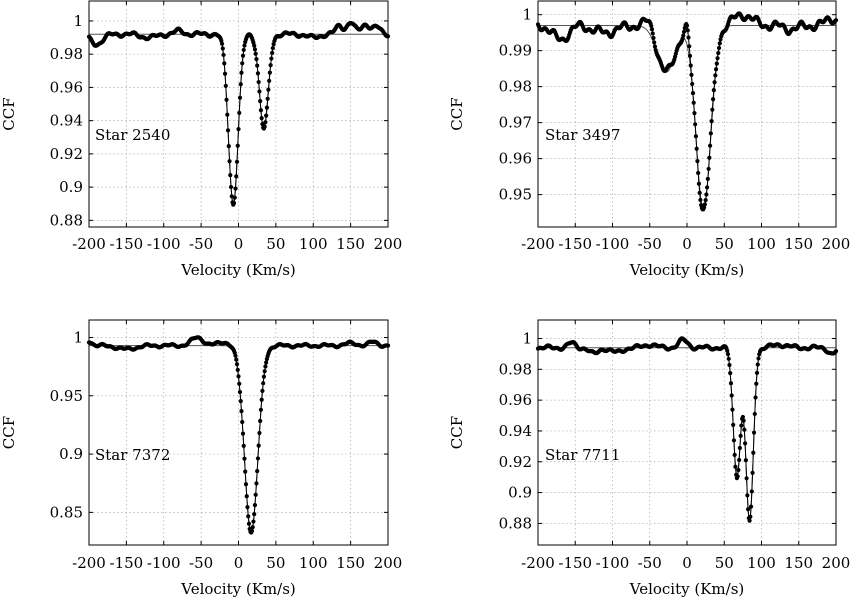 Image resolution: width=851 pixels, height=599 pixels. Describe the element at coordinates (761, 563) in the screenshot. I see `x-tick-label: 100` at that location.